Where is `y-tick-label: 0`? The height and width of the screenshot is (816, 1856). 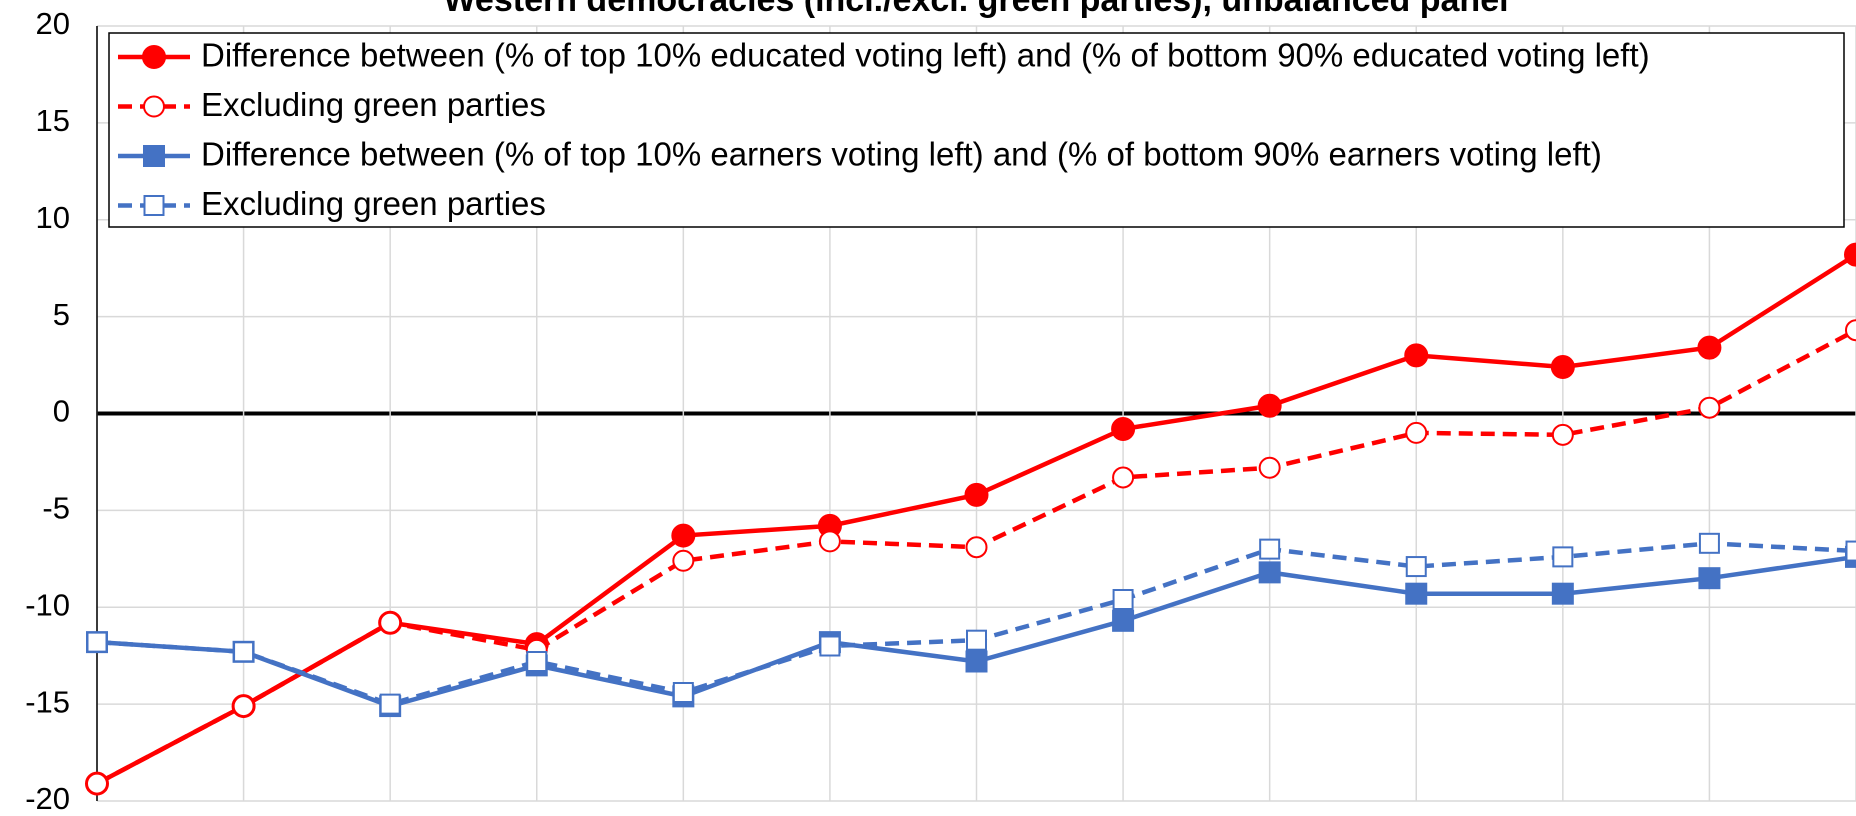 y-tick-label: 0 is located at coordinates (61, 411).